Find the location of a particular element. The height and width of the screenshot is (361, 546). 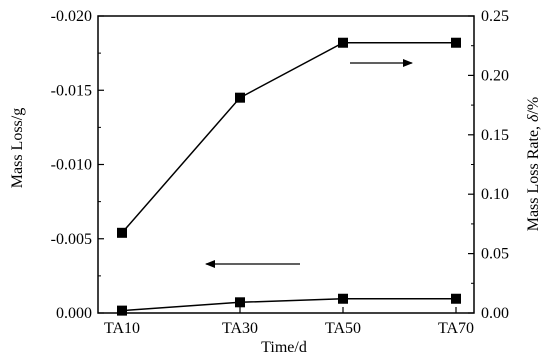

right-y-tick-label: 0.10 is located at coordinates (495, 194).